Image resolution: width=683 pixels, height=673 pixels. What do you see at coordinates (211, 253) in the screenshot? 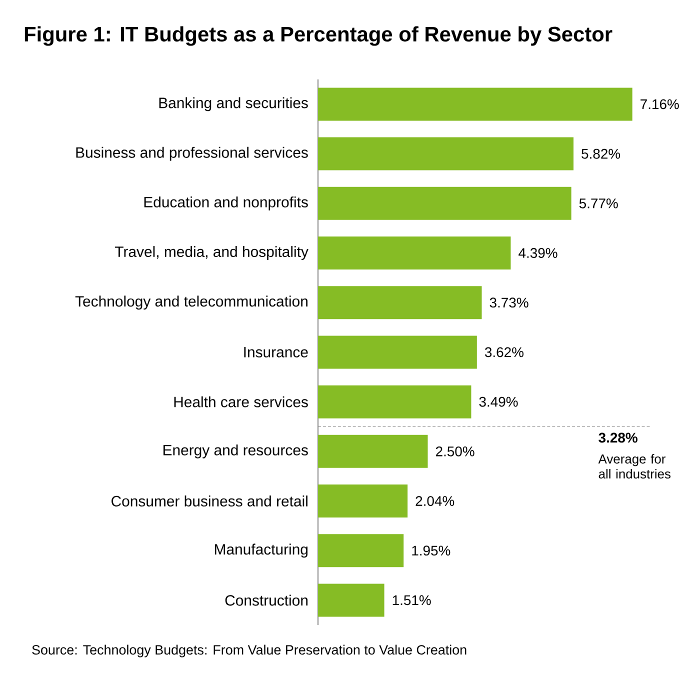
I see `y-tick-label: Travel, media, and hospitality` at bounding box center [211, 253].